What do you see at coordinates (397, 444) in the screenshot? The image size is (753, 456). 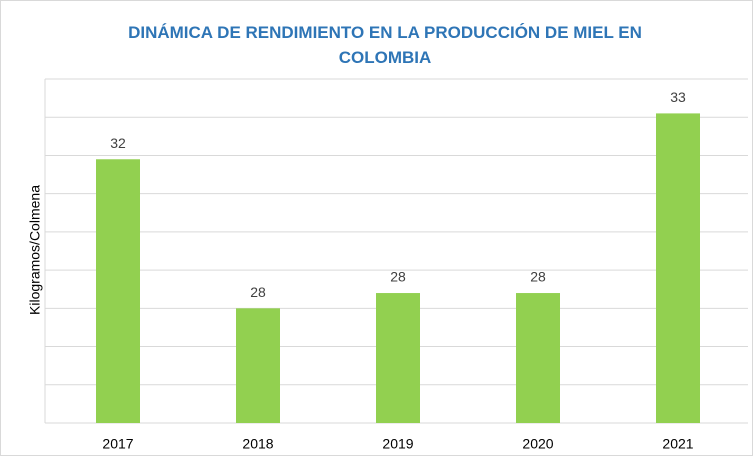 I see `x-tick-label: 2019` at bounding box center [397, 444].